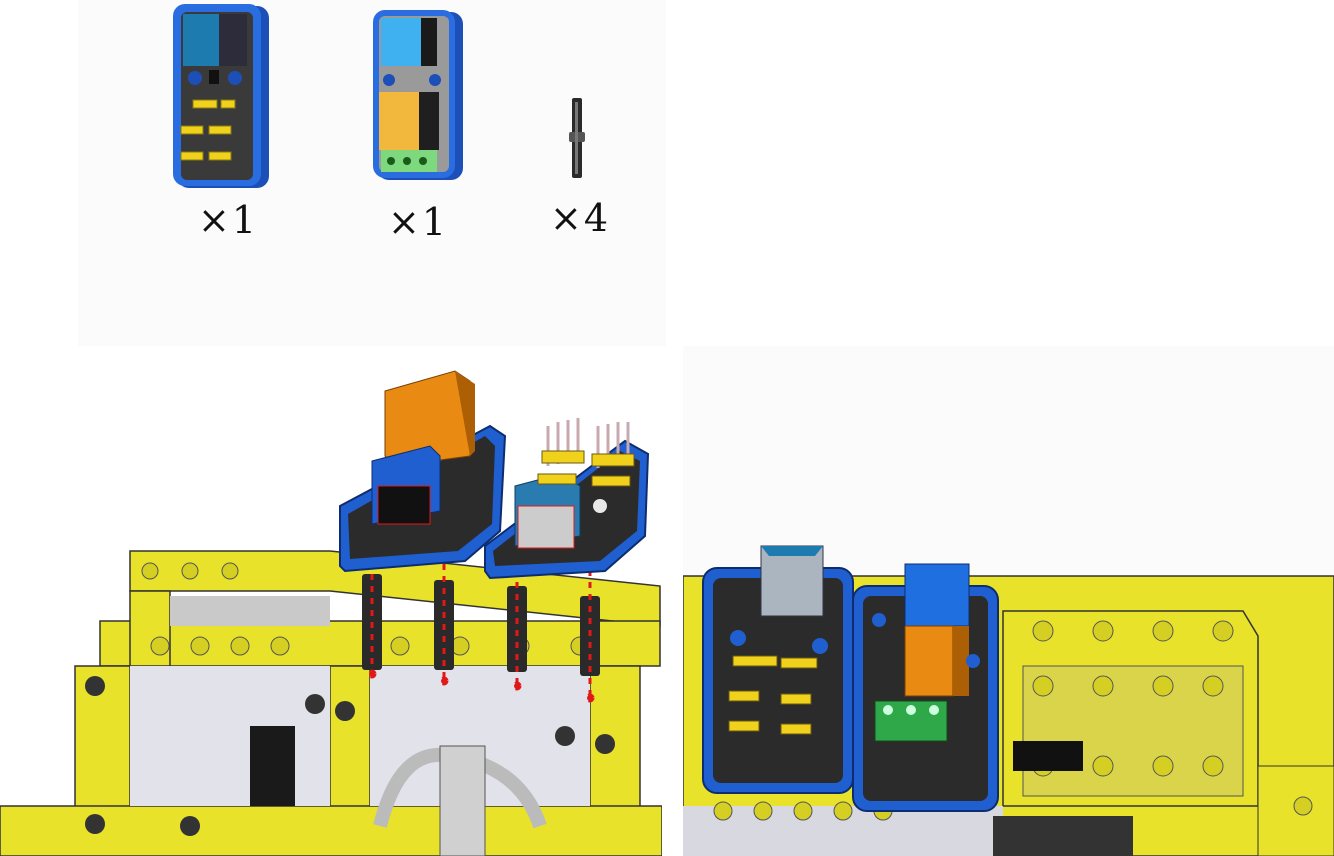  Describe the element at coordinates (418, 222) in the screenshot. I see `relay-module-qty: ×1` at that location.